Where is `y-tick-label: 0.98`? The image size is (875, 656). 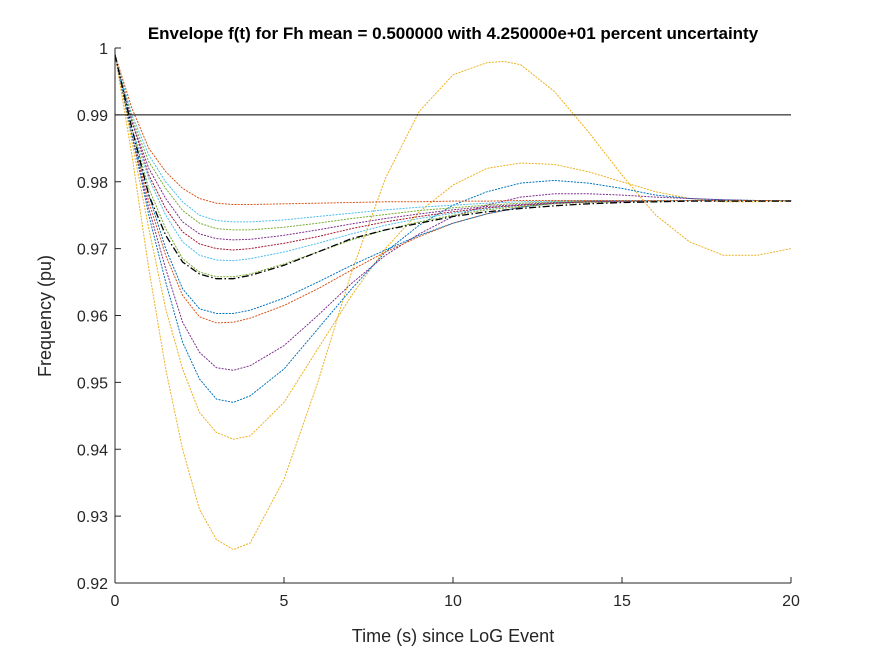
y-tick-label: 0.98 is located at coordinates (92, 183).